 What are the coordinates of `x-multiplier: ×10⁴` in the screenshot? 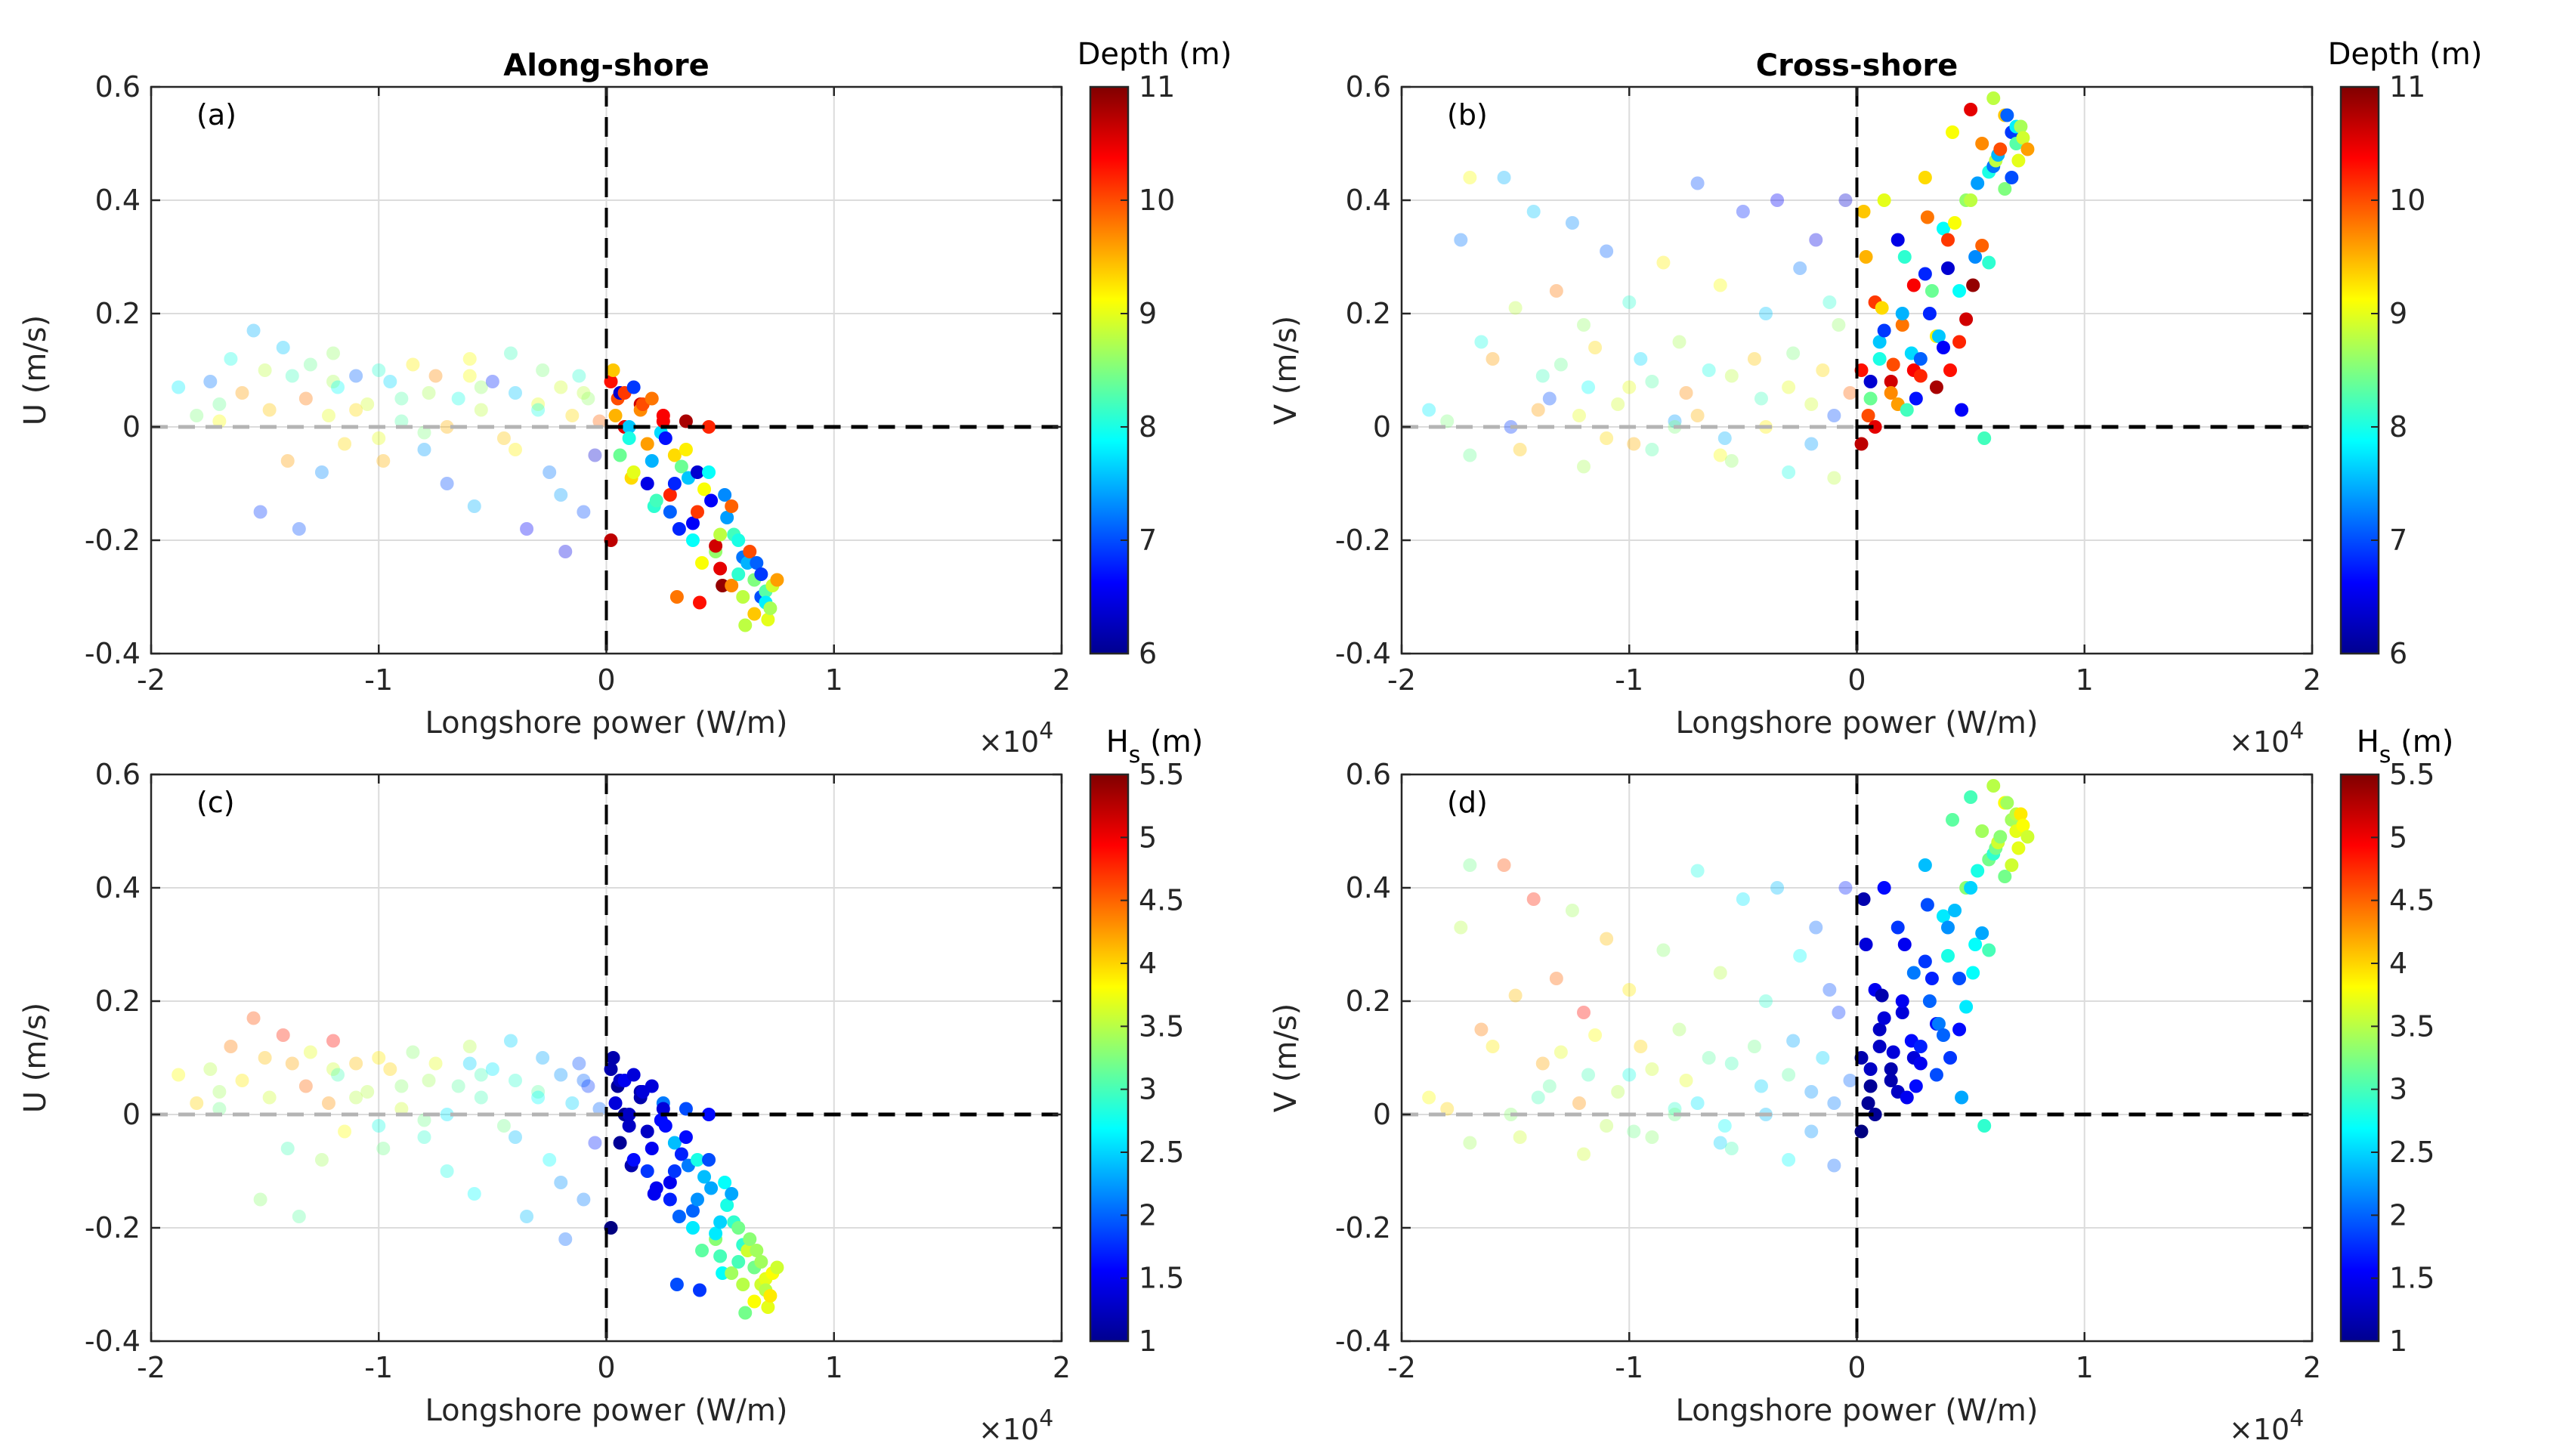 It's located at (1016, 1425).